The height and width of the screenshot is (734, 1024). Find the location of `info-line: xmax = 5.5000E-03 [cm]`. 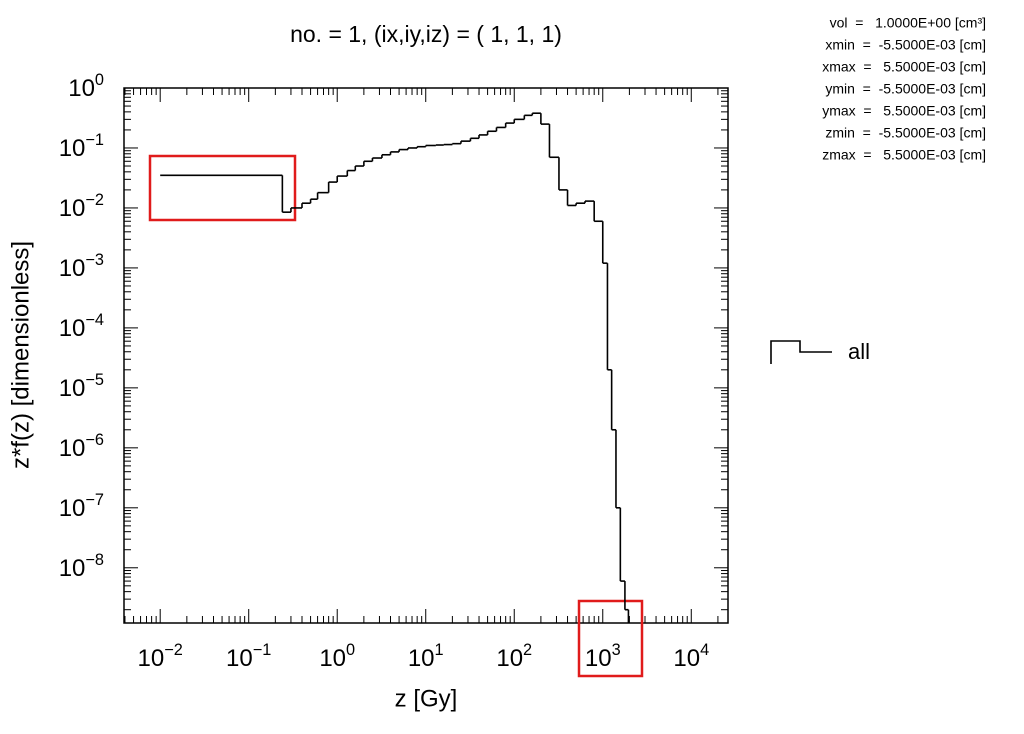

info-line: xmax = 5.5000E-03 [cm] is located at coordinates (904, 67).